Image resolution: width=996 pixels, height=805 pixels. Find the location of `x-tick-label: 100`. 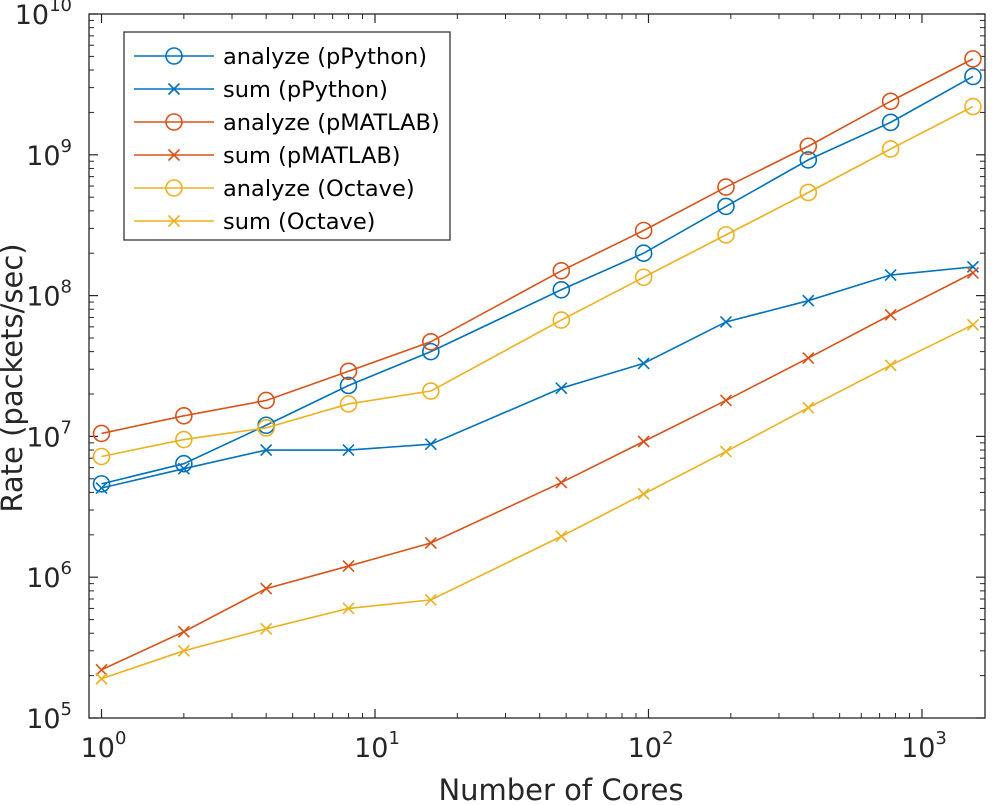

x-tick-label: 100 is located at coordinates (104, 746).